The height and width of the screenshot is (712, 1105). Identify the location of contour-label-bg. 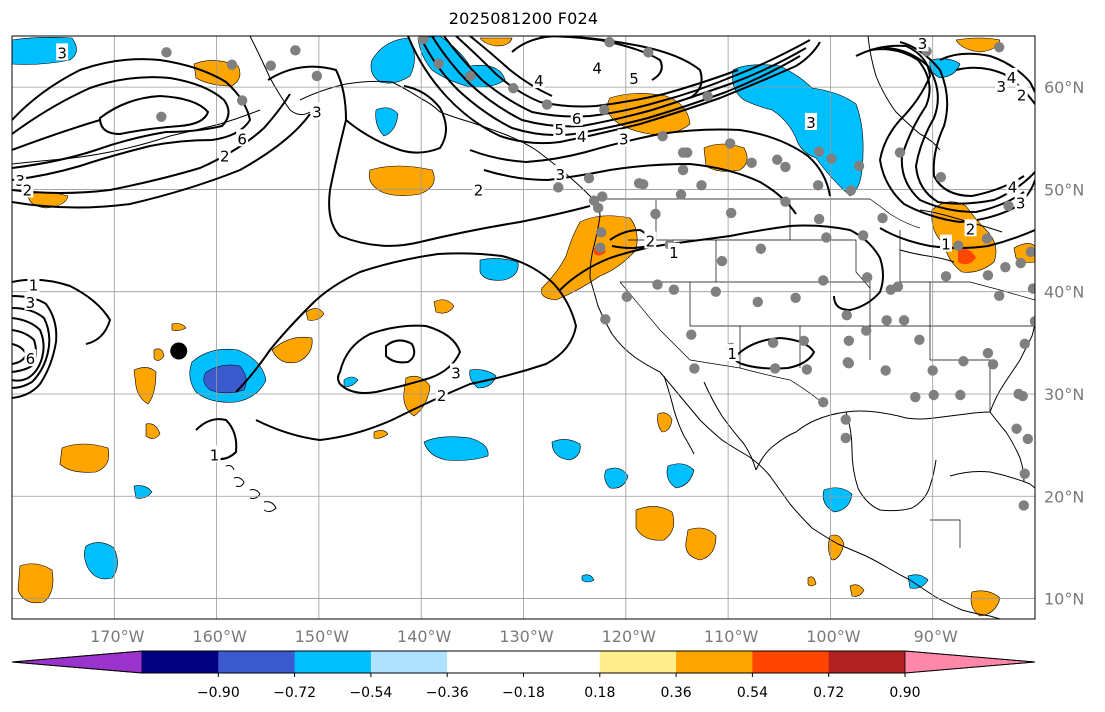
(617, 6).